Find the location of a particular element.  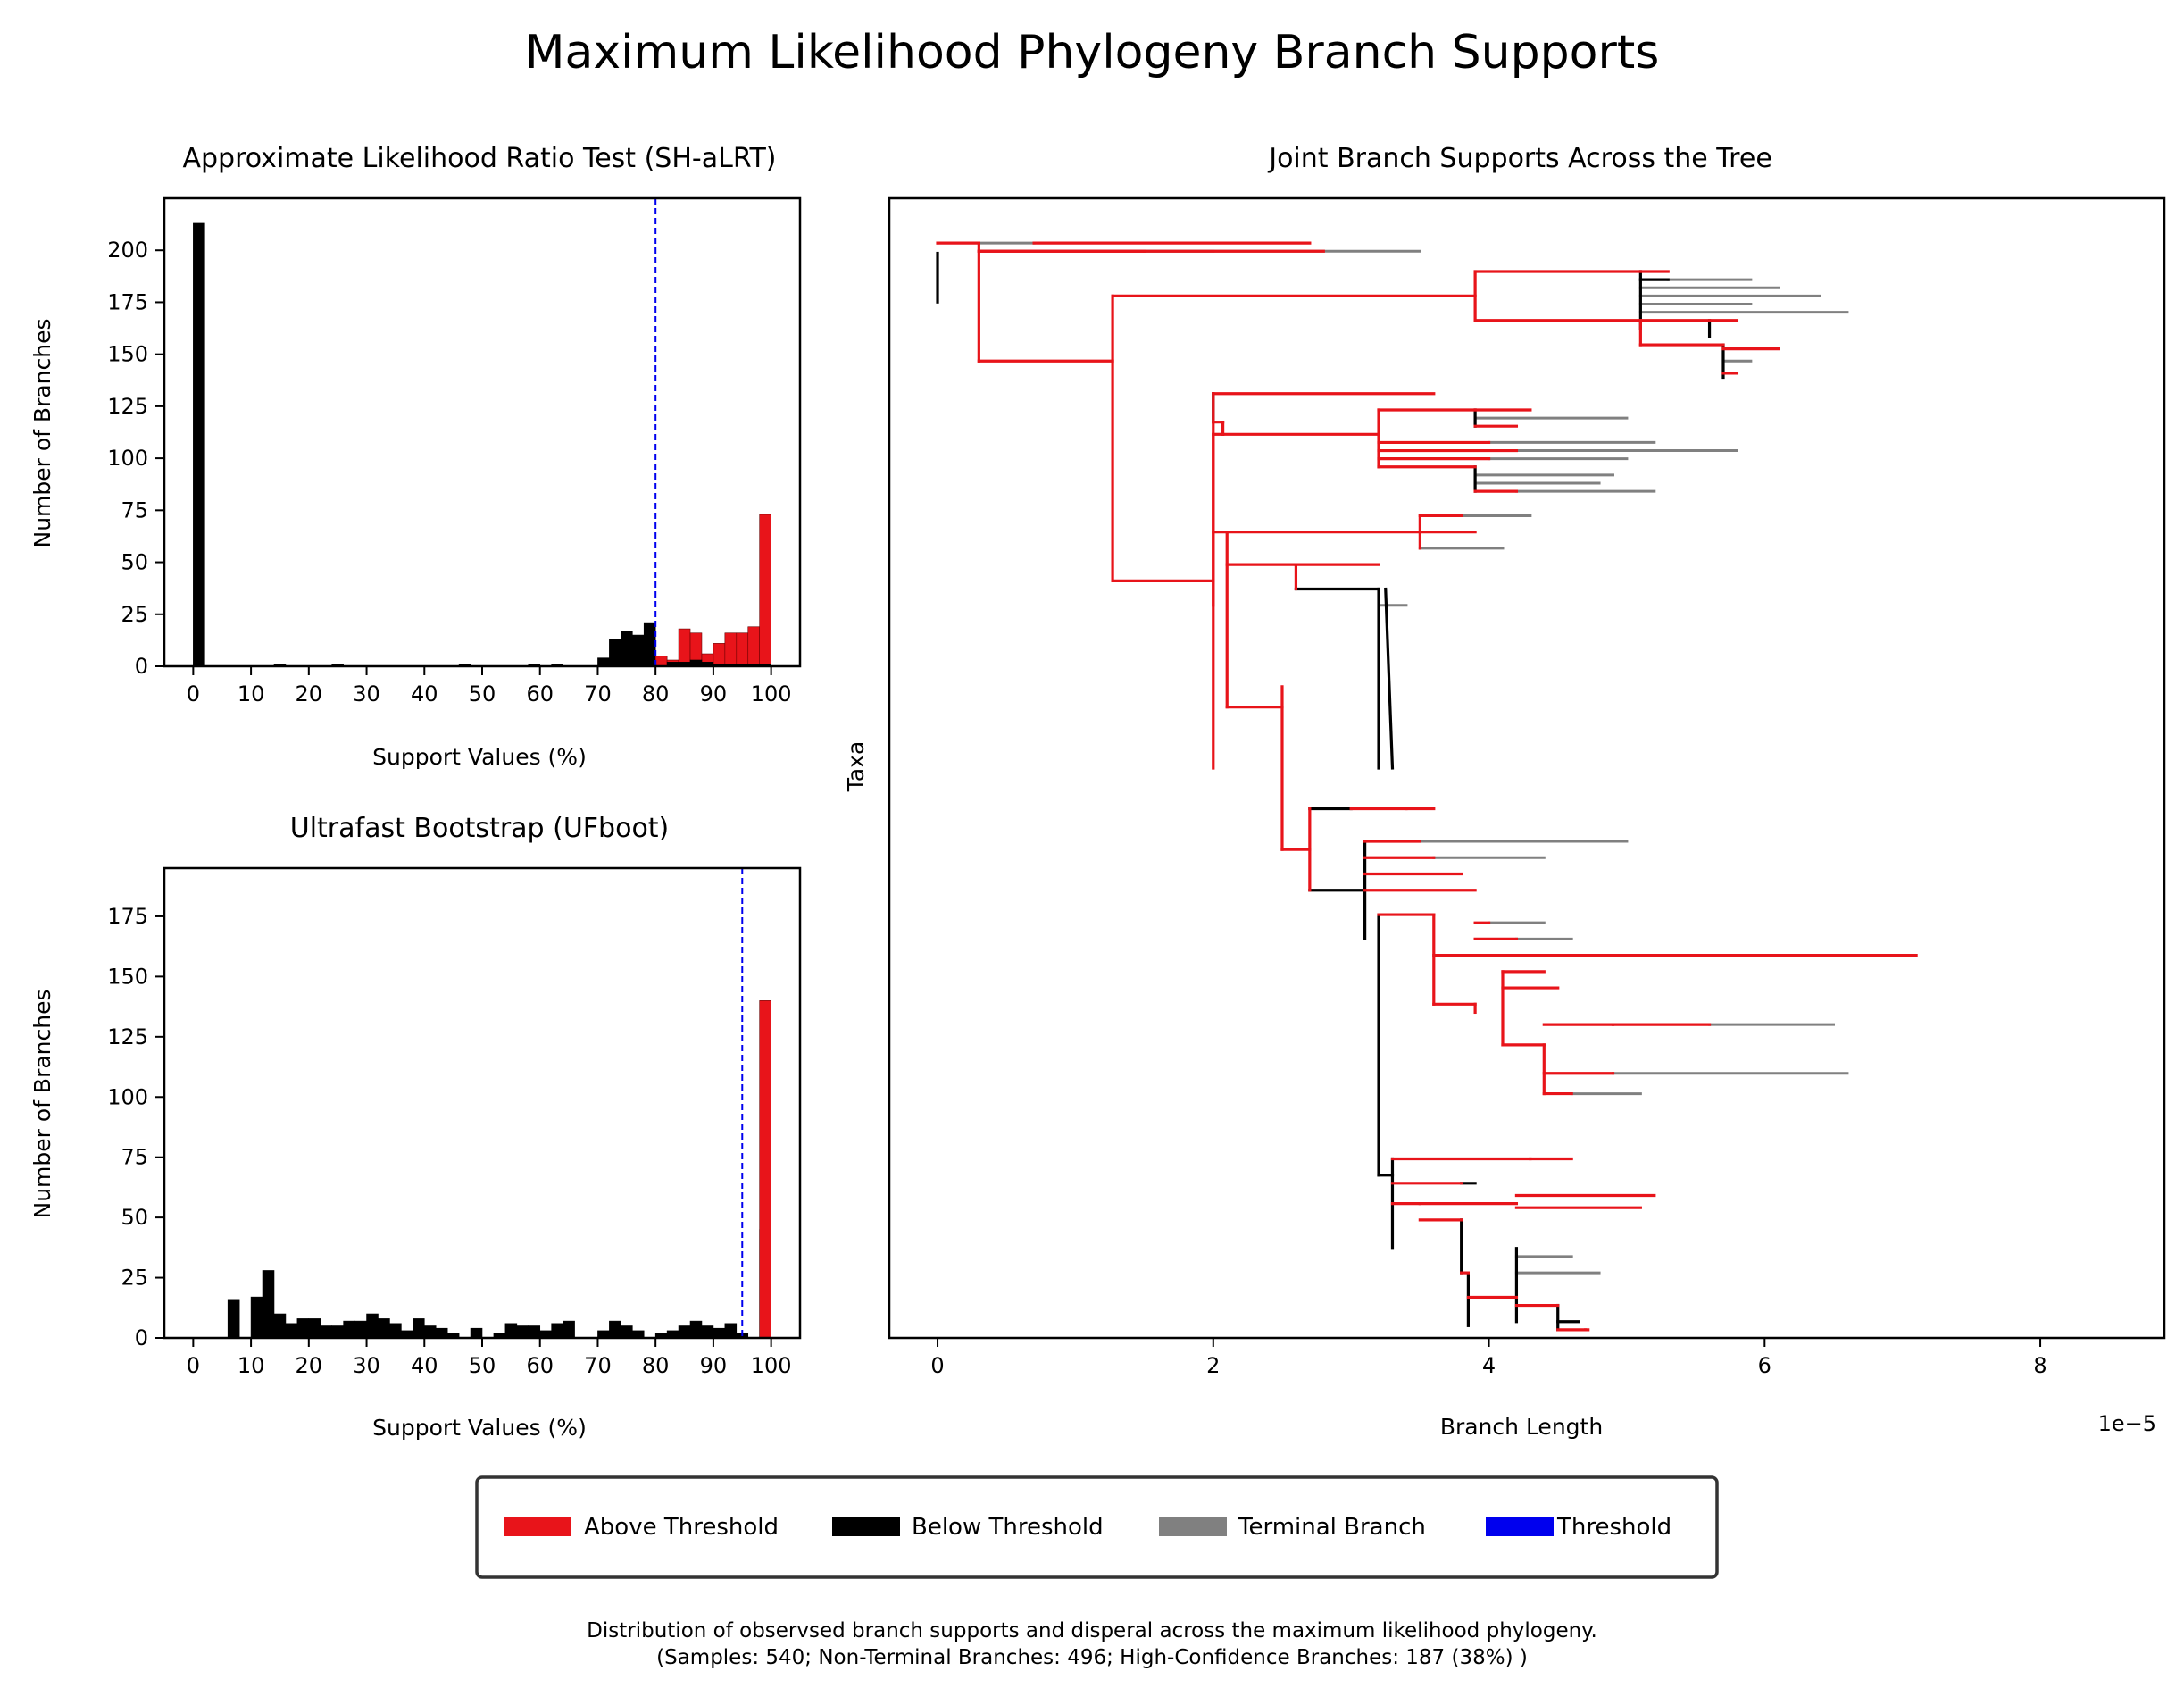

sh-alrt-bars is located at coordinates (482, 444).